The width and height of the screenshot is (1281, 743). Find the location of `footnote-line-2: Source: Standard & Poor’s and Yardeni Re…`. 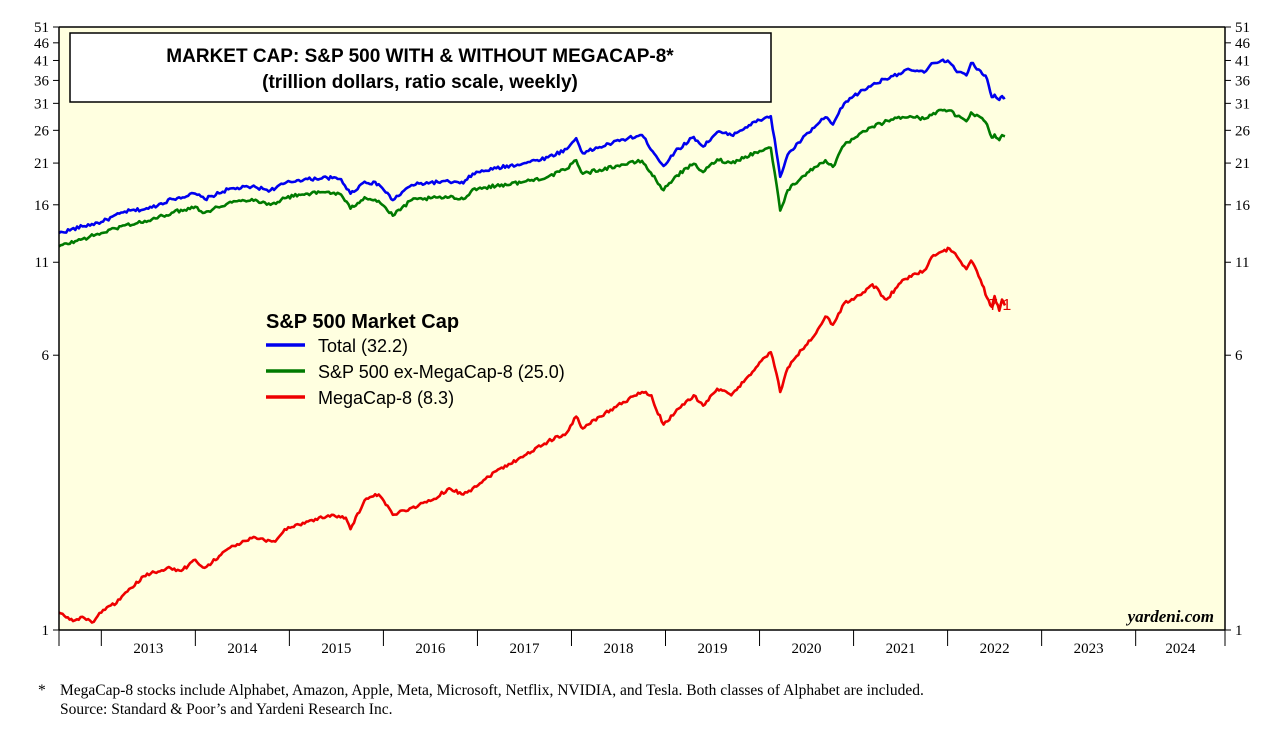

footnote-line-2: Source: Standard & Poor’s and Yardeni Re… is located at coordinates (226, 709).